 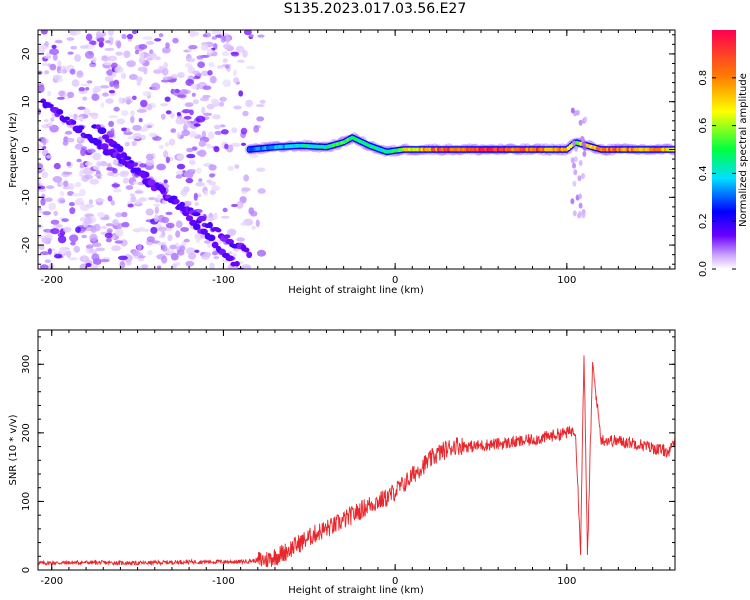 I want to click on snr-y-label: SNR (10 * v/v), so click(x=13, y=449).